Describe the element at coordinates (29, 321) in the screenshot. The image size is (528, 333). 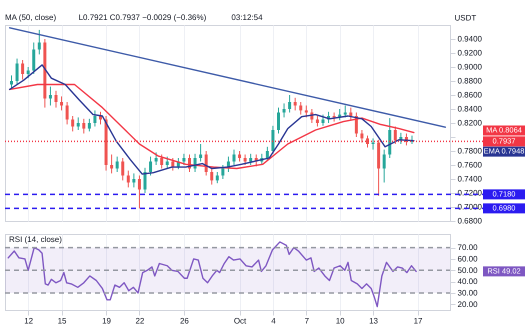
I see `x-tick-label: 12` at that location.